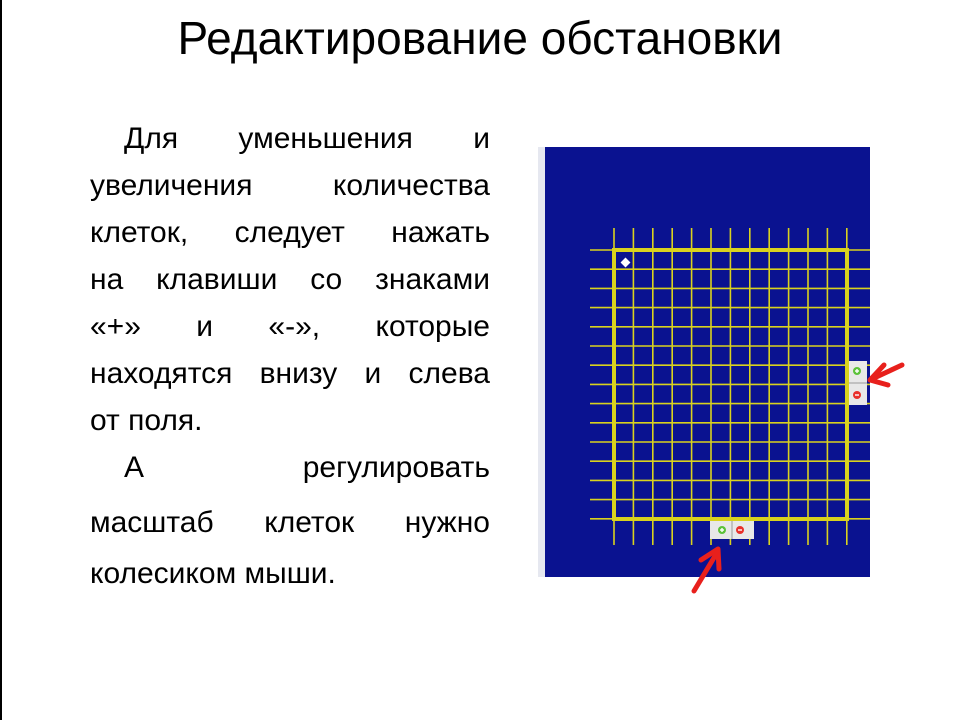 The height and width of the screenshot is (720, 960). Describe the element at coordinates (307, 138) in the screenshot. I see `text-line: Для уменьшения и` at that location.